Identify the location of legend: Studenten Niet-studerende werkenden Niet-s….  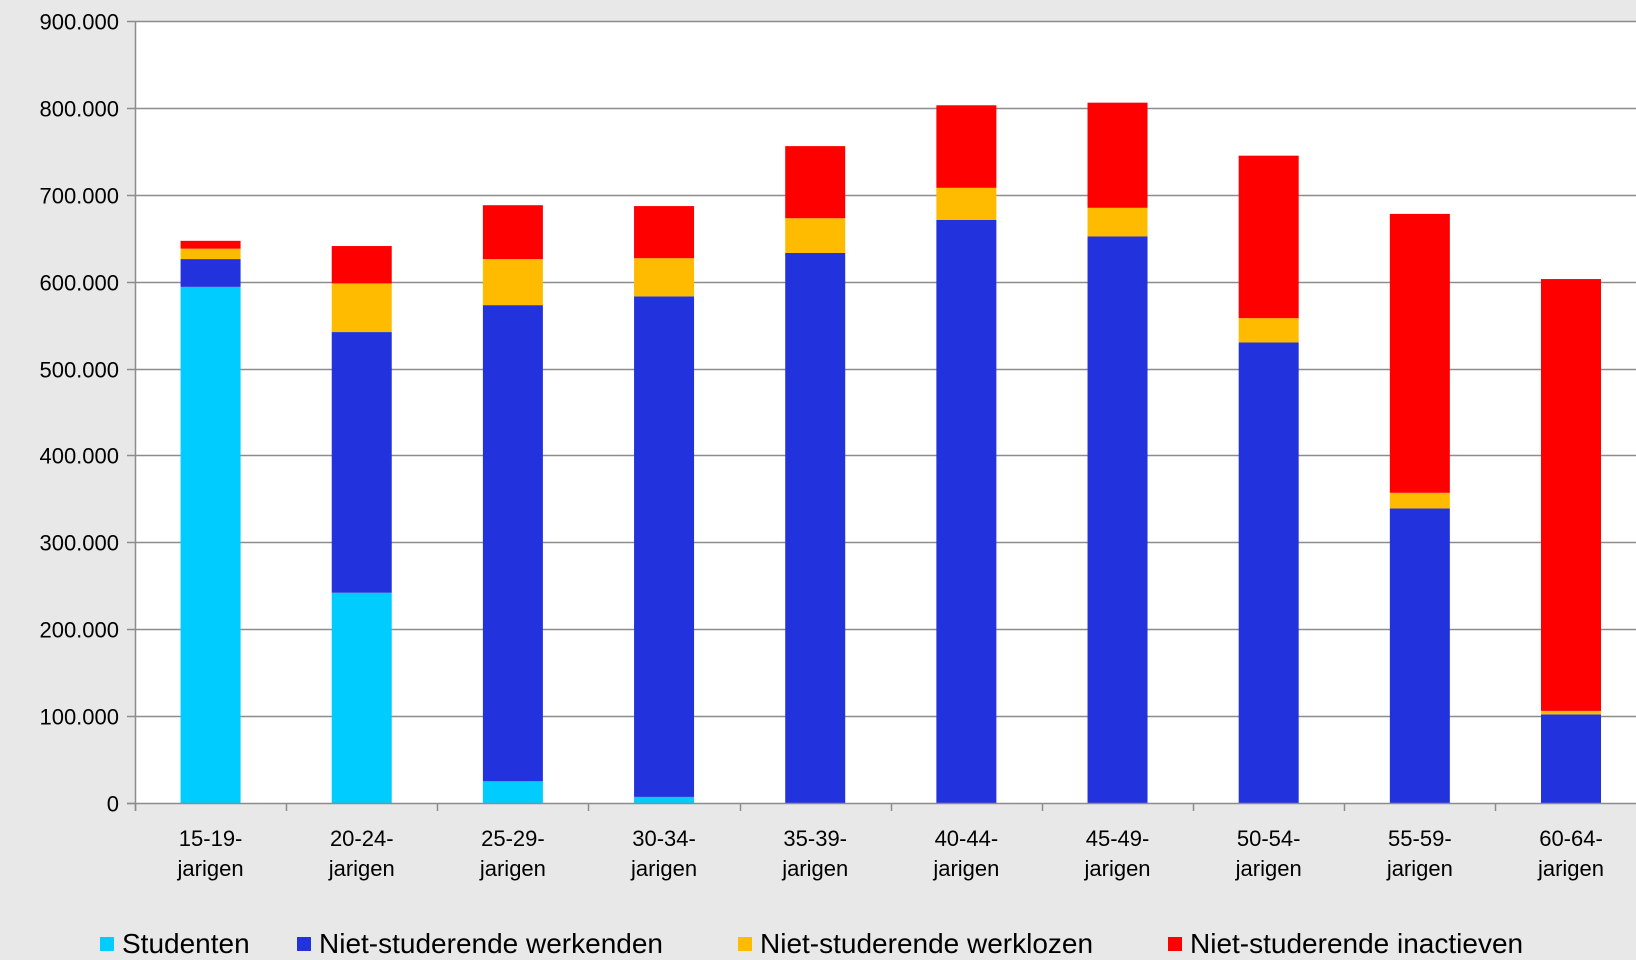
(818, 944).